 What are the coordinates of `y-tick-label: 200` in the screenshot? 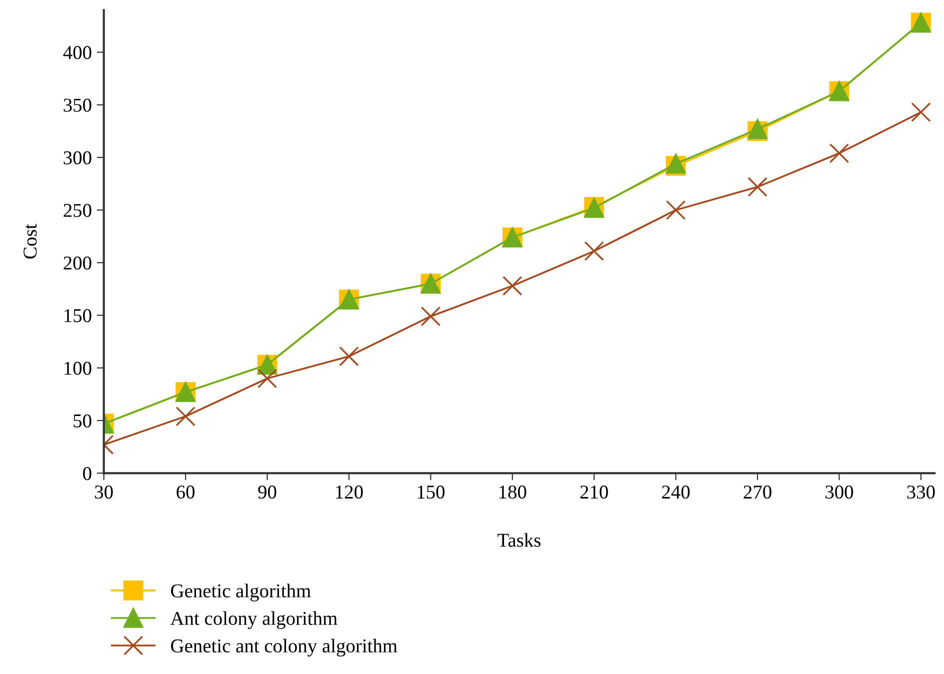 It's located at (78, 263).